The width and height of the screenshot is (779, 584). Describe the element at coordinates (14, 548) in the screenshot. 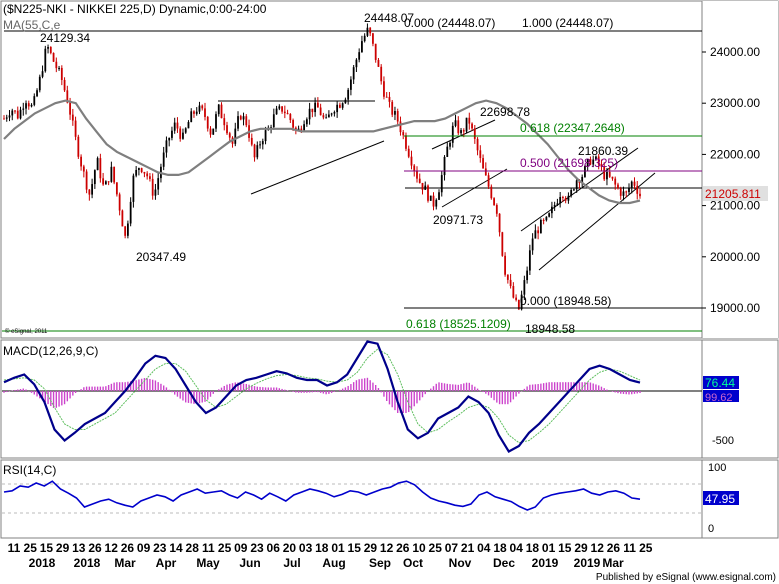

I see `x-day-label: 11` at that location.